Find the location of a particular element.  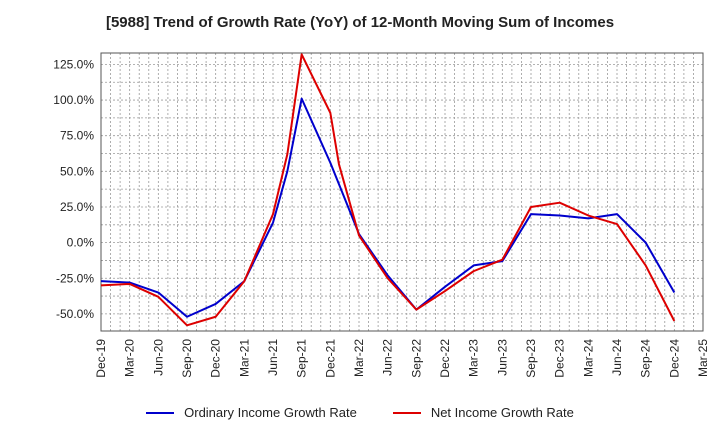

x-tick-label: Sep-23 is located at coordinates (531, 358).